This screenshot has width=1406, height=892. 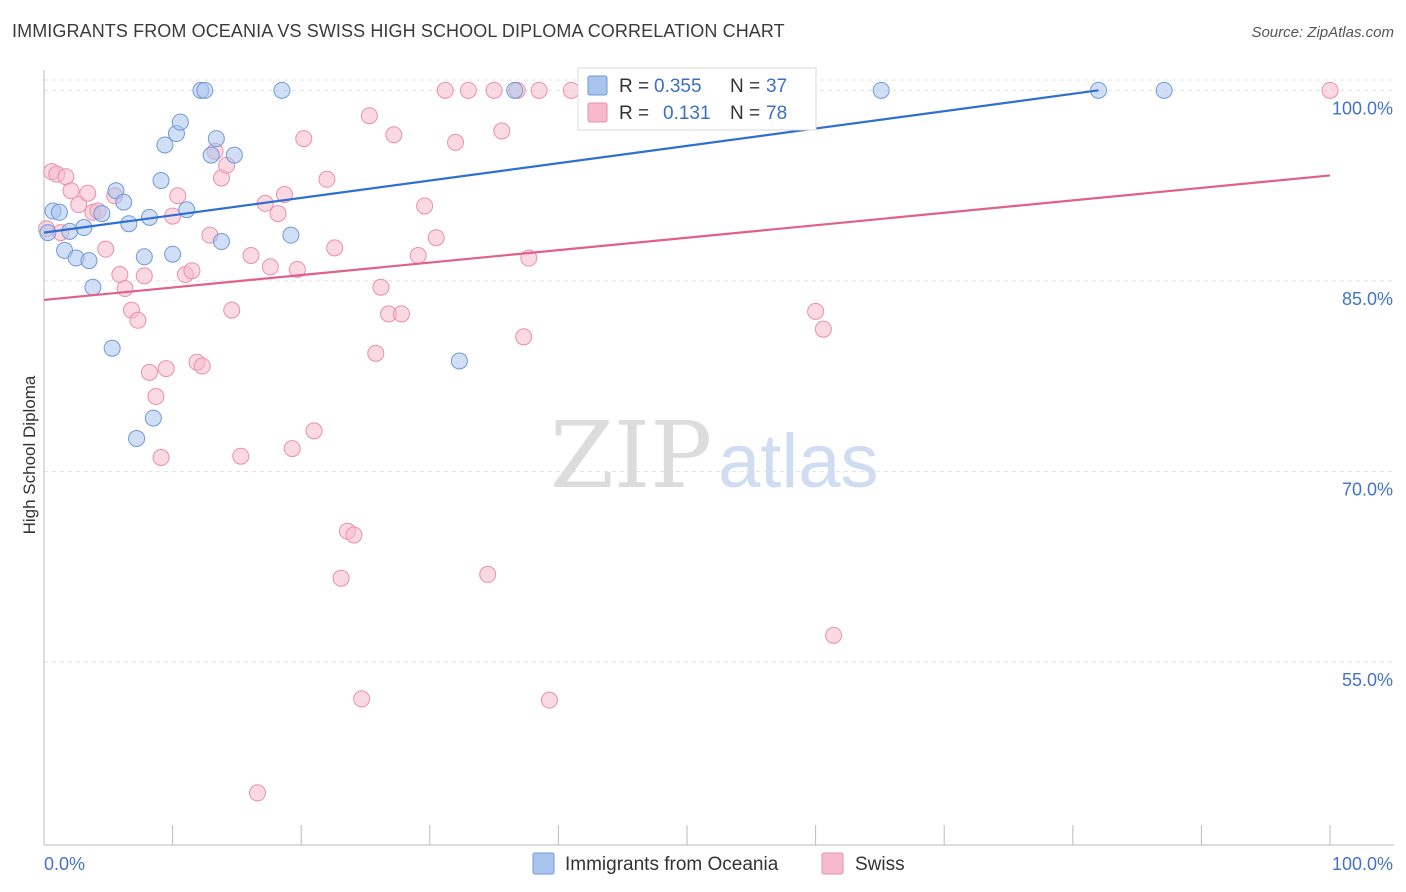 What do you see at coordinates (798, 461) in the screenshot?
I see `watermark-atlas: atlas` at bounding box center [798, 461].